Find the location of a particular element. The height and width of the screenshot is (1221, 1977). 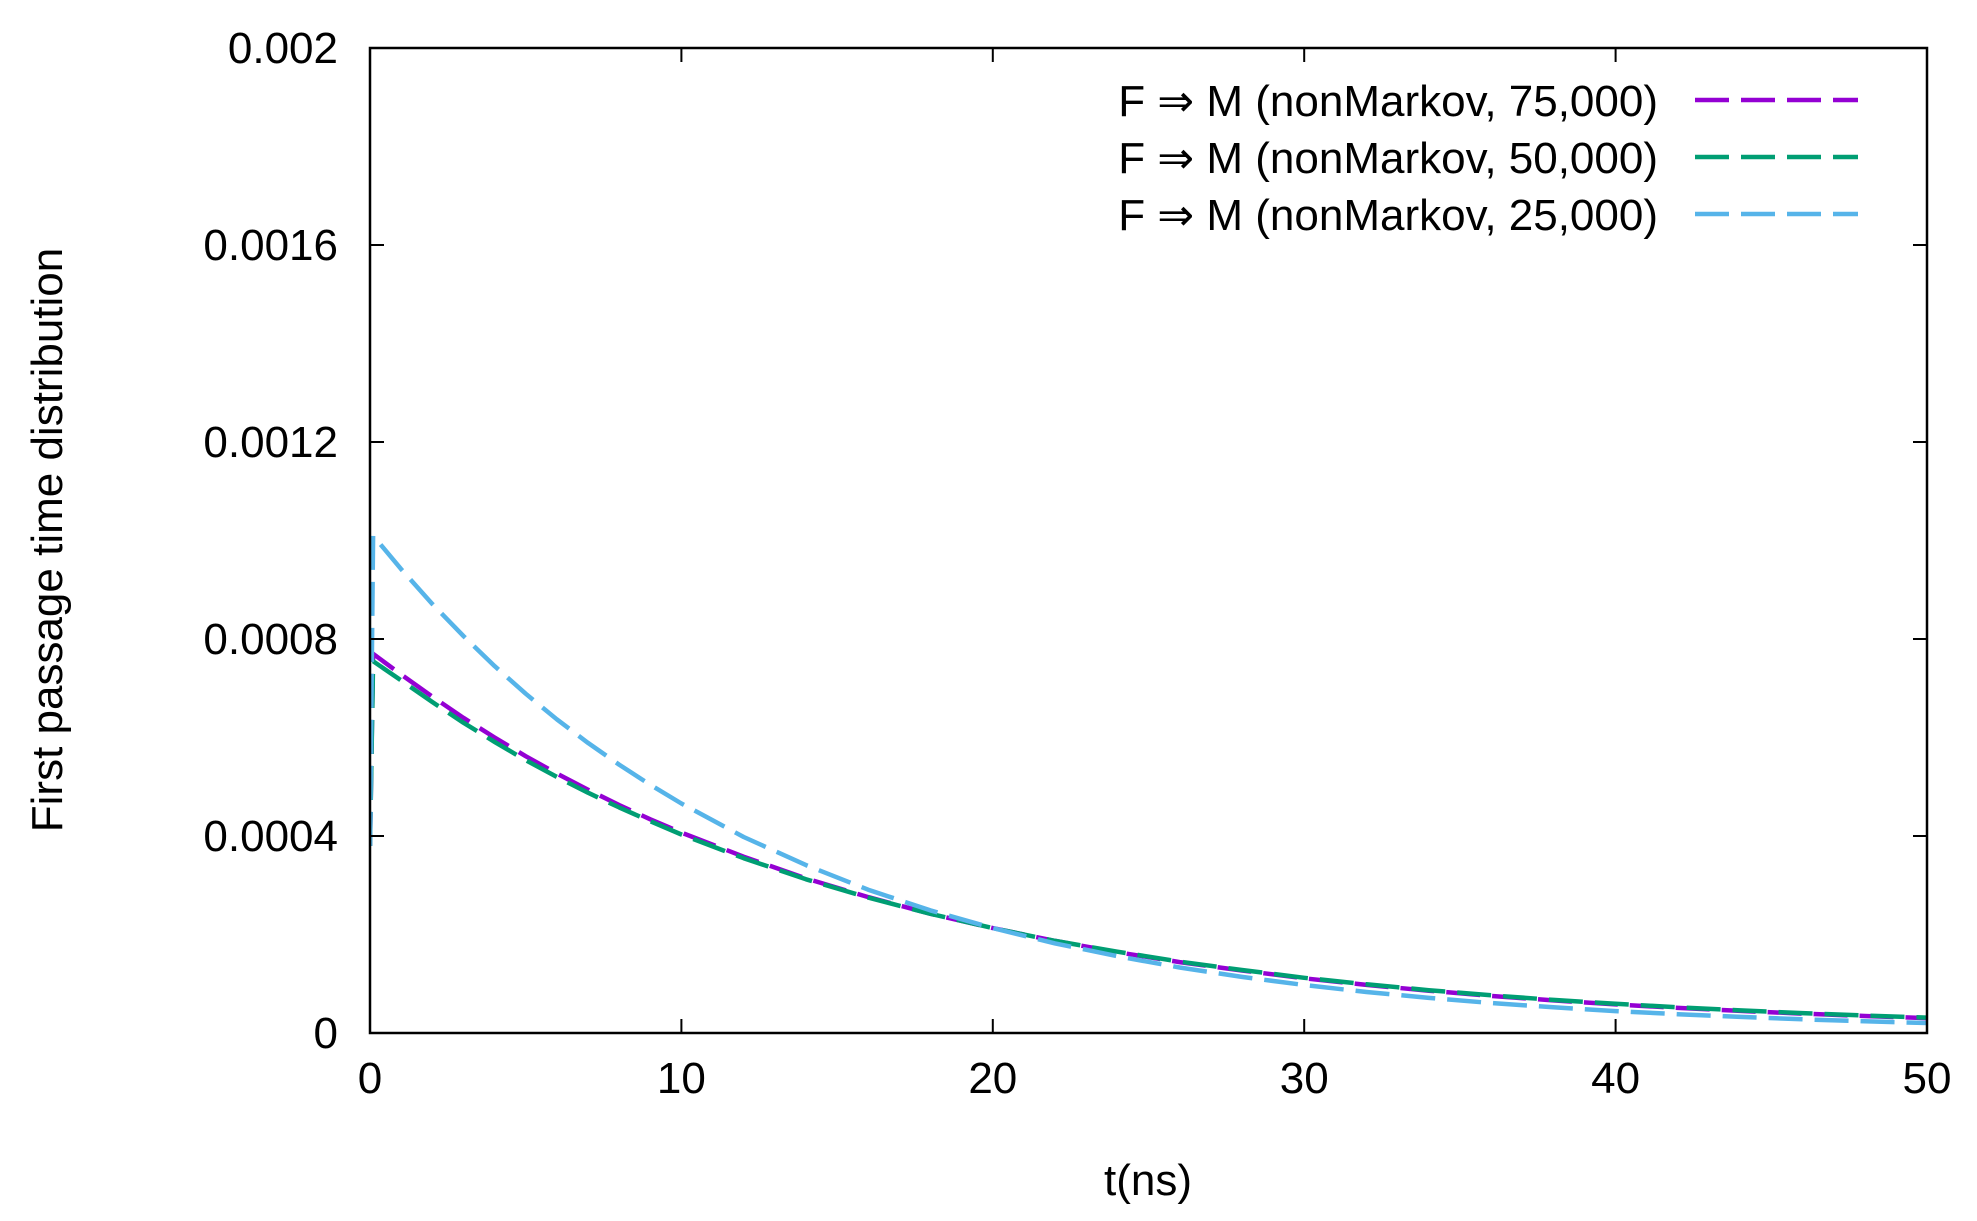

y-tick-label: 0.002 is located at coordinates (283, 48).